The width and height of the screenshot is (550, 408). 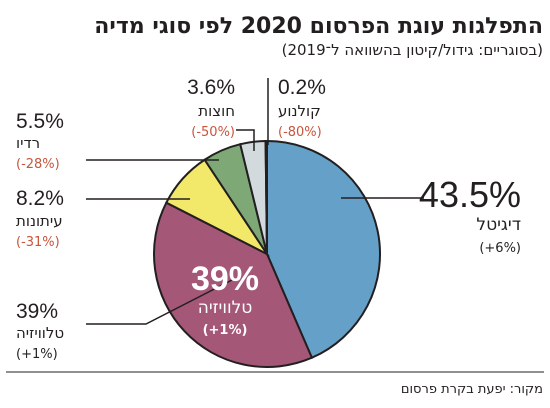 I want to click on chart-title: התפלגות עוגת הפרסום 2020 לפי סוגי מדיה, so click(x=318, y=26).